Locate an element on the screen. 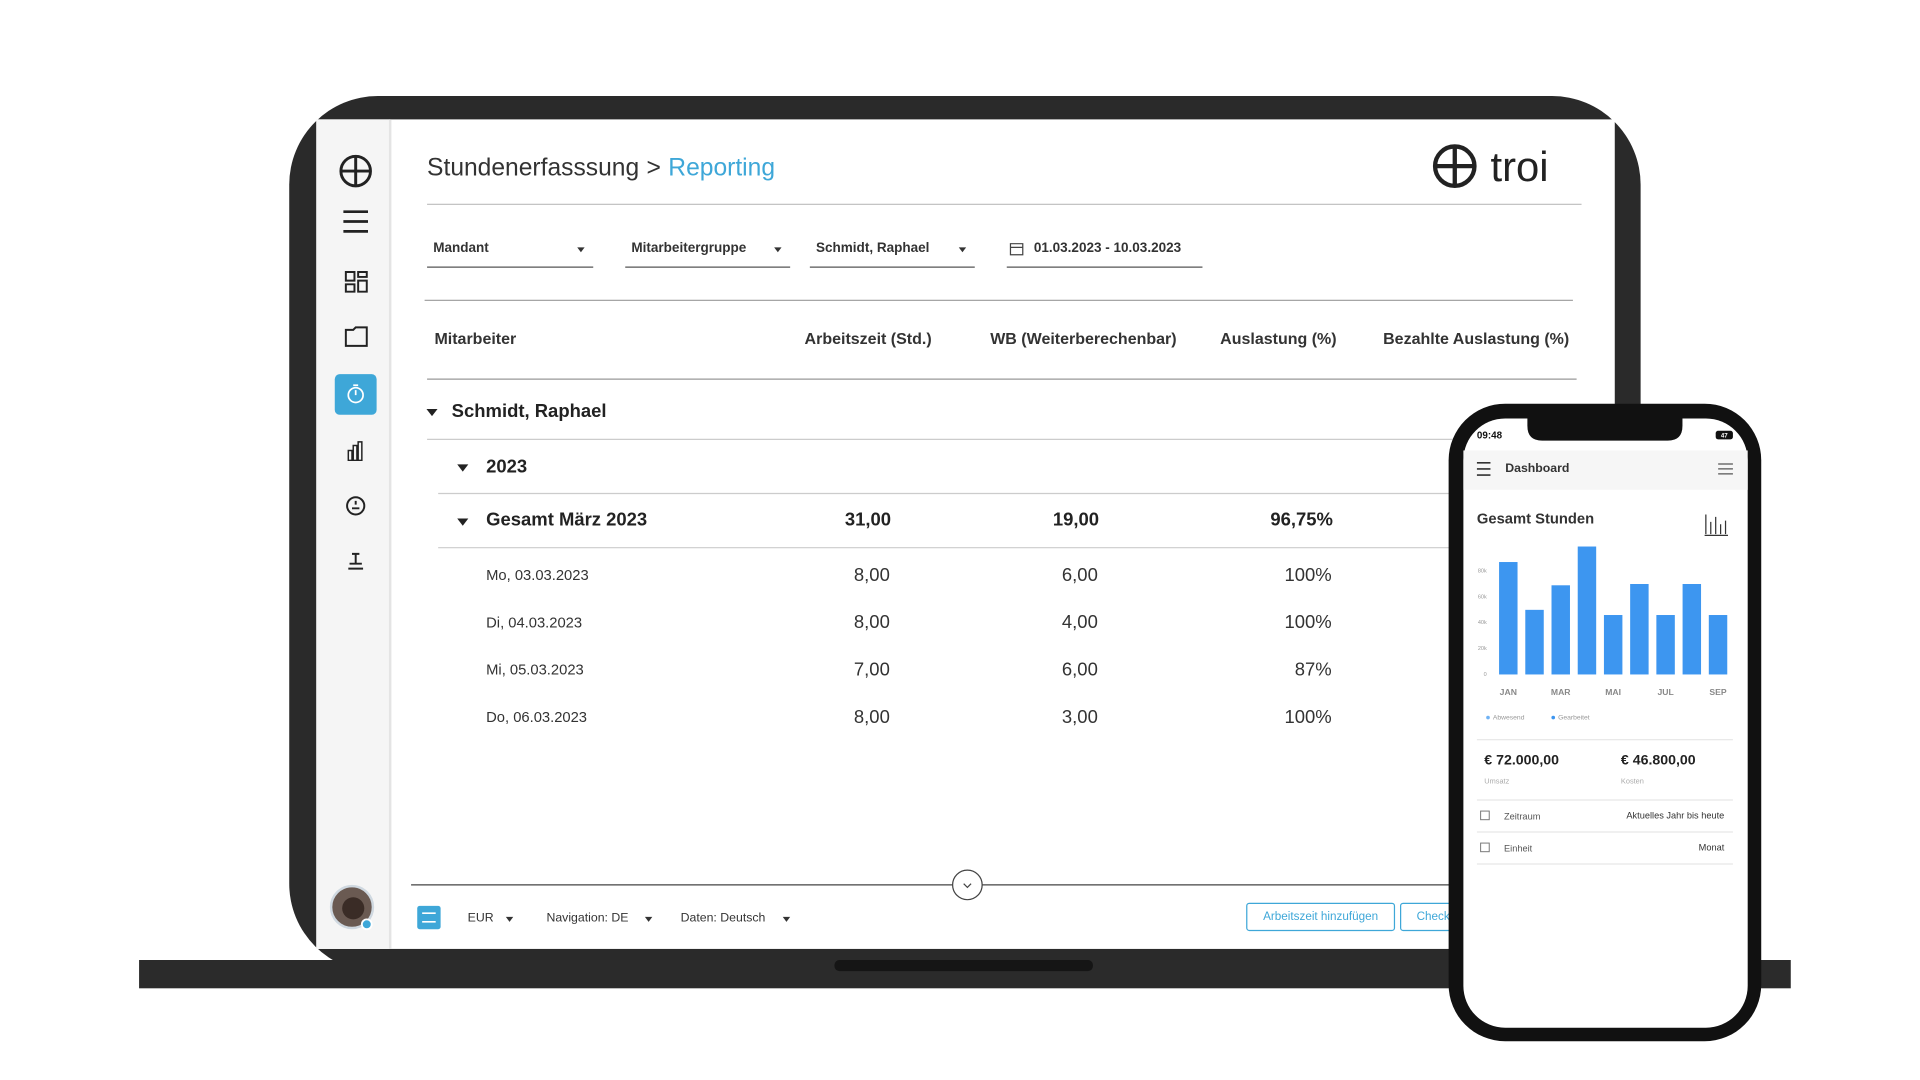 The width and height of the screenshot is (1920, 1080). row-date: Mo, 03.03.2023 is located at coordinates (537, 576).